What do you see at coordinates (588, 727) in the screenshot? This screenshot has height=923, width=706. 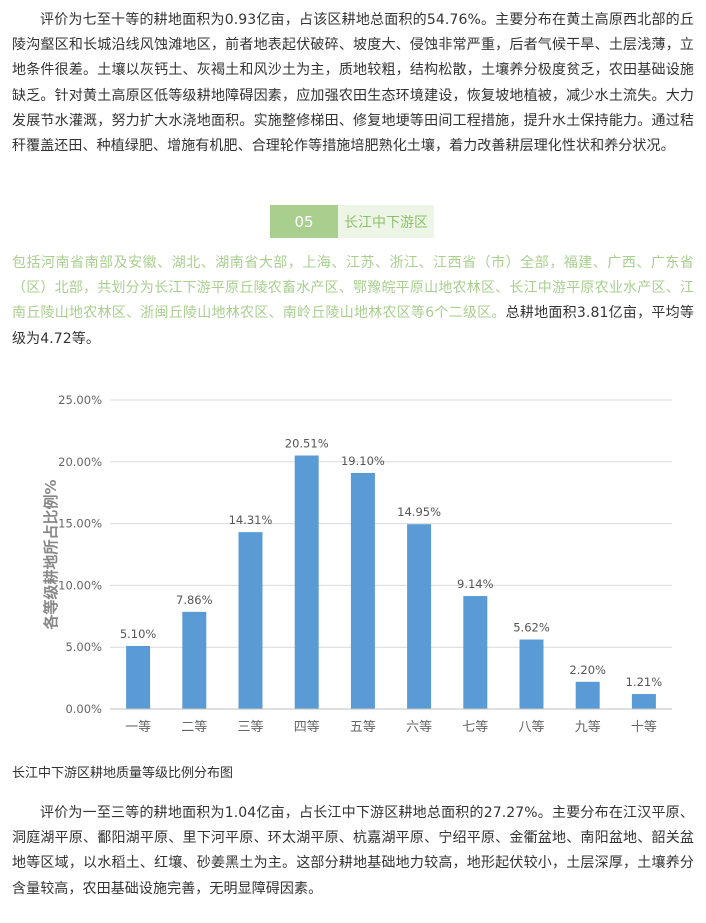 I see `x-tick-label: 九等` at bounding box center [588, 727].